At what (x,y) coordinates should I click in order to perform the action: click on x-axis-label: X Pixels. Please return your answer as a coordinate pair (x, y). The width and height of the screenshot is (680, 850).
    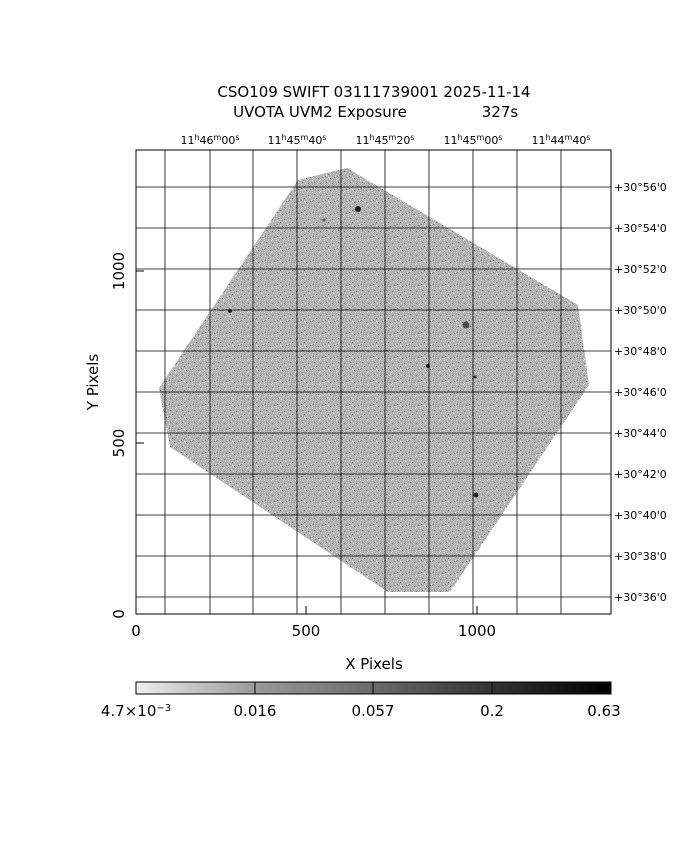
    Looking at the image, I should click on (374, 664).